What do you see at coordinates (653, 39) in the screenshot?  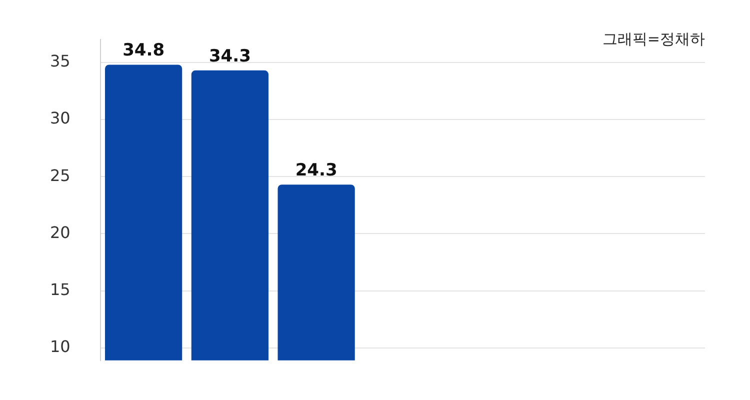 I see `annotation: 그래픽=정채하` at bounding box center [653, 39].